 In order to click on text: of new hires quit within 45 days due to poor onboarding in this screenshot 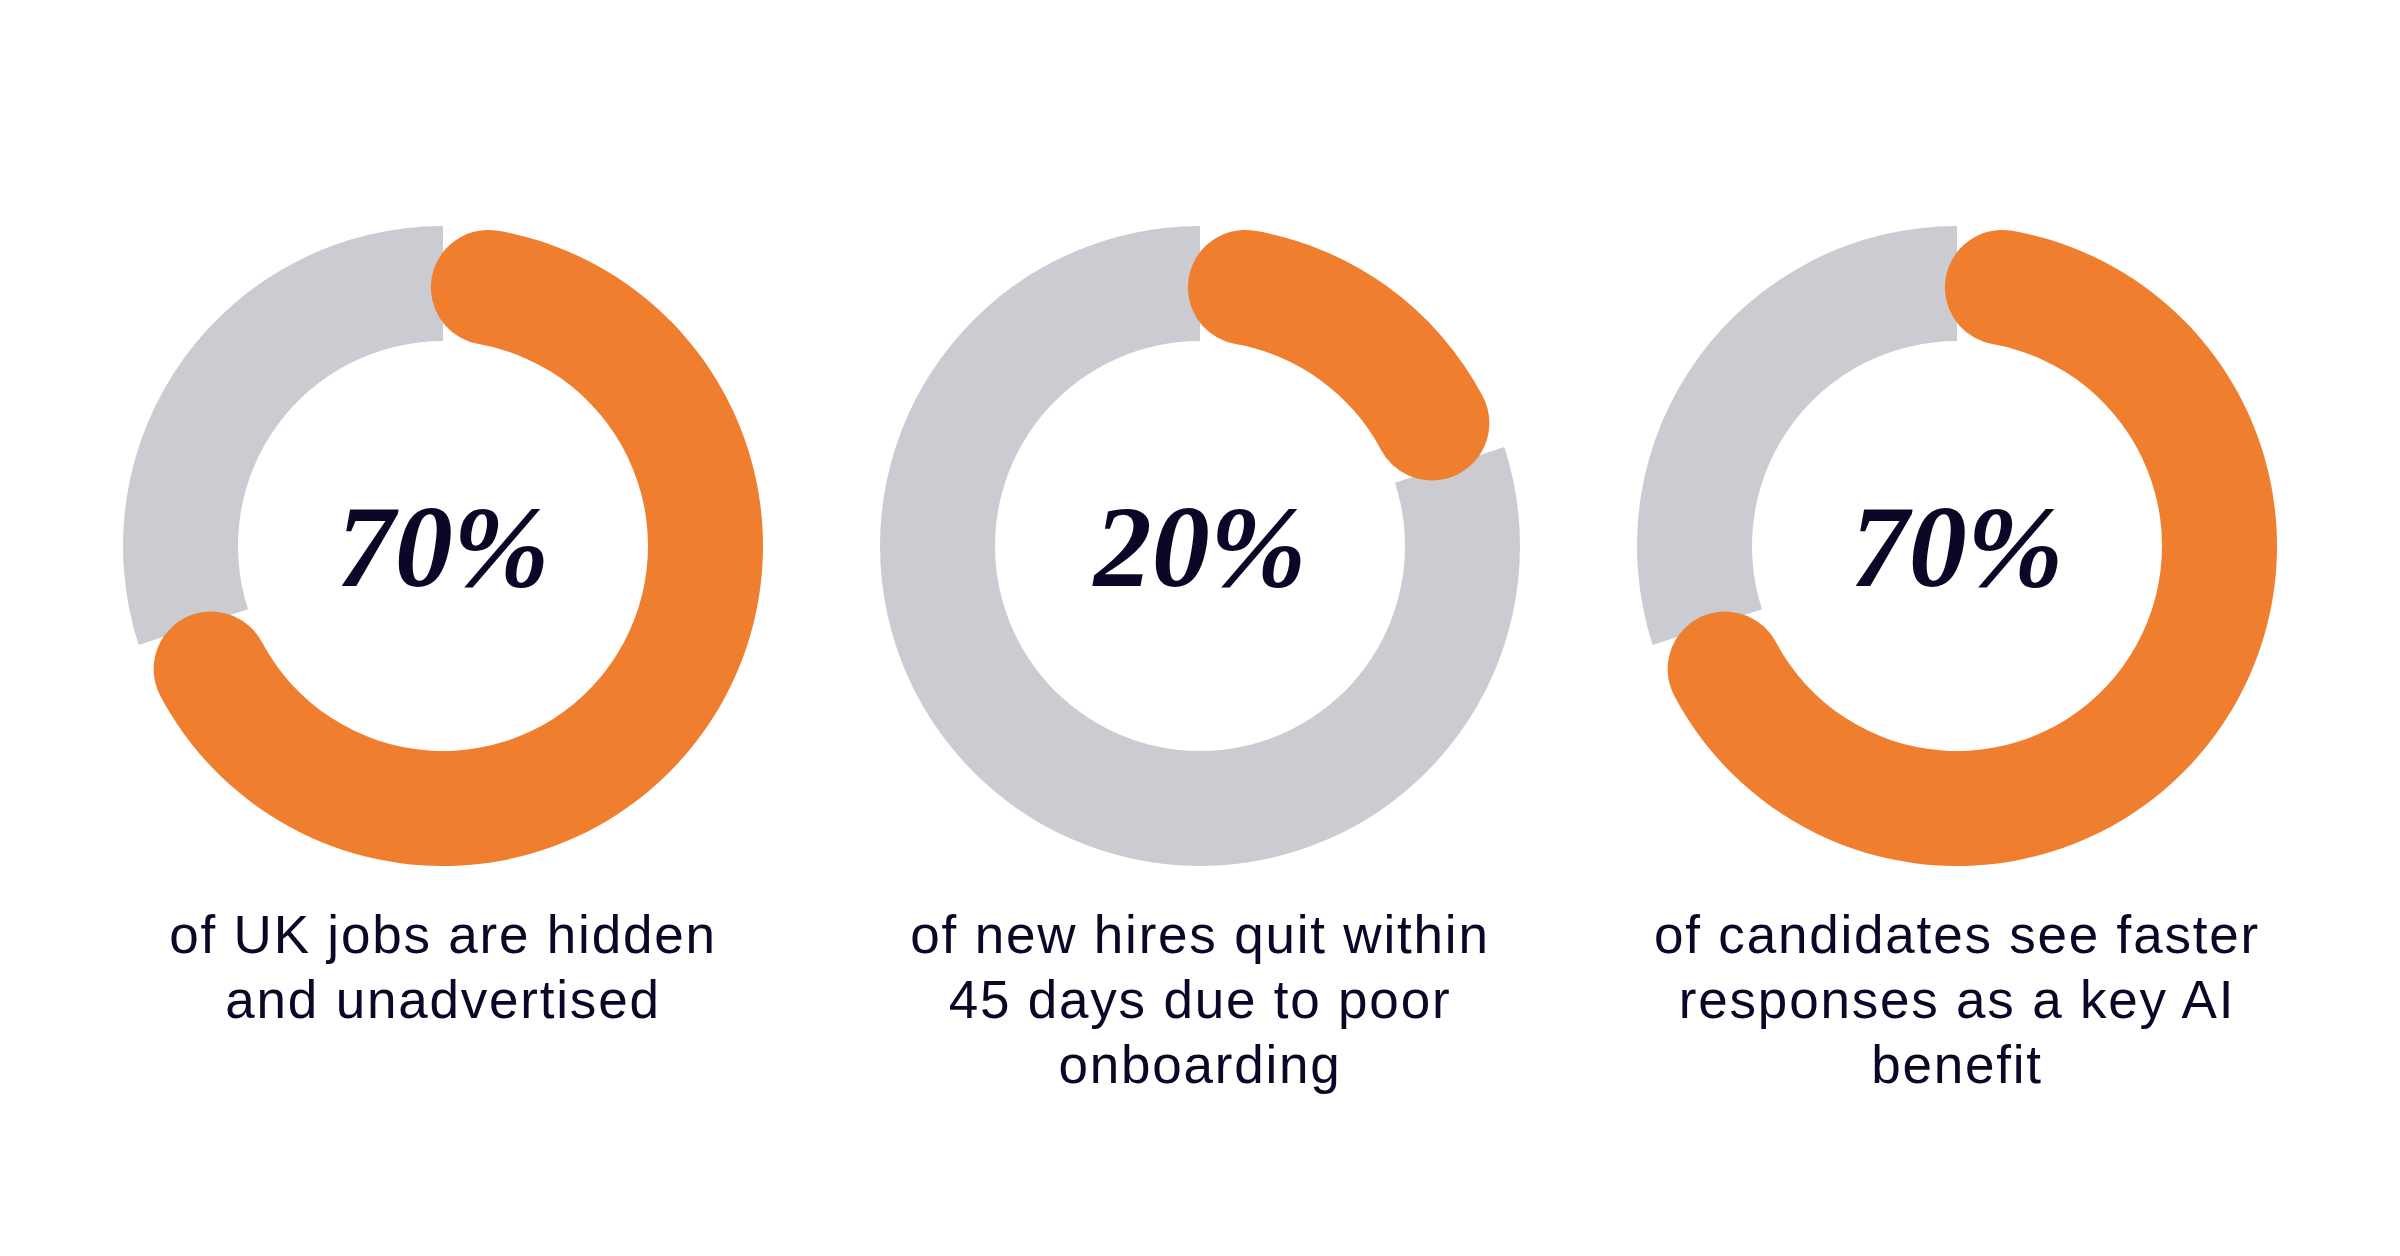, I will do `click(1200, 999)`.